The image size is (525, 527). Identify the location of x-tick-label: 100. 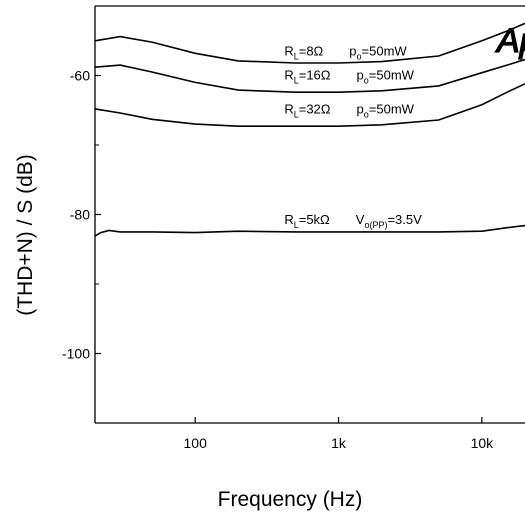
(196, 443).